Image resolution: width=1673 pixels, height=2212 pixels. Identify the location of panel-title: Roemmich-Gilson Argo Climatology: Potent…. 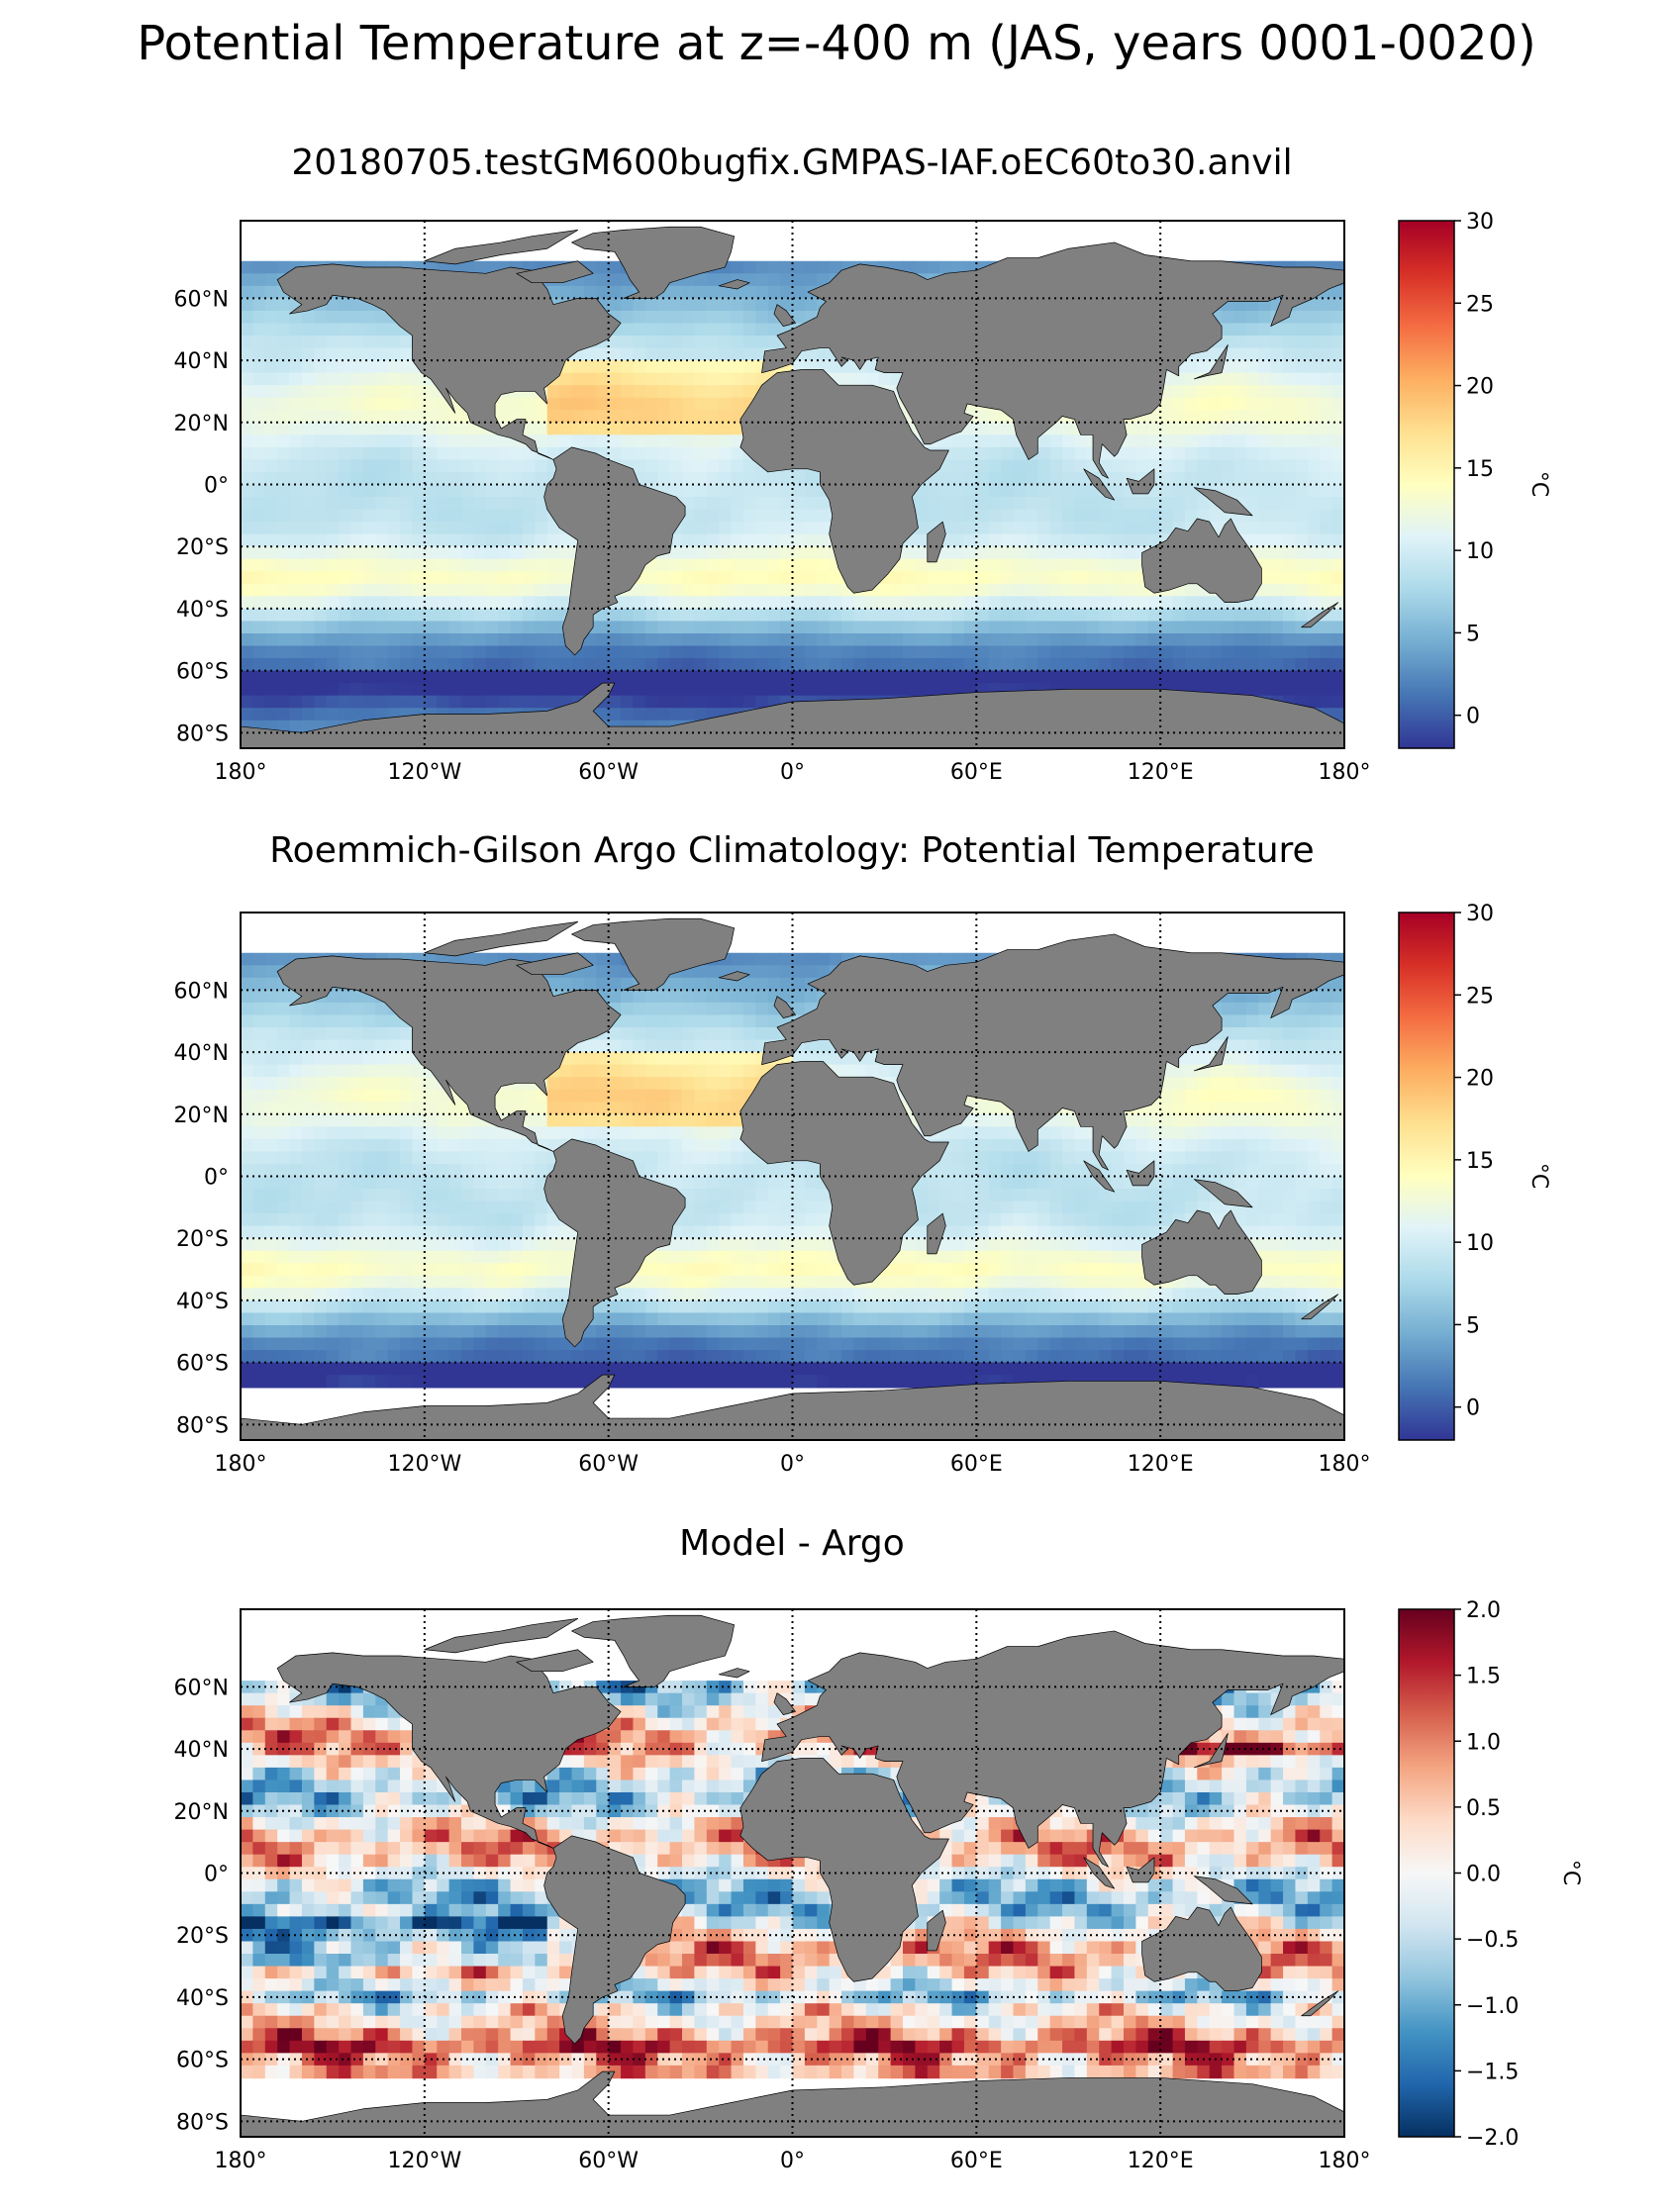
(791, 850).